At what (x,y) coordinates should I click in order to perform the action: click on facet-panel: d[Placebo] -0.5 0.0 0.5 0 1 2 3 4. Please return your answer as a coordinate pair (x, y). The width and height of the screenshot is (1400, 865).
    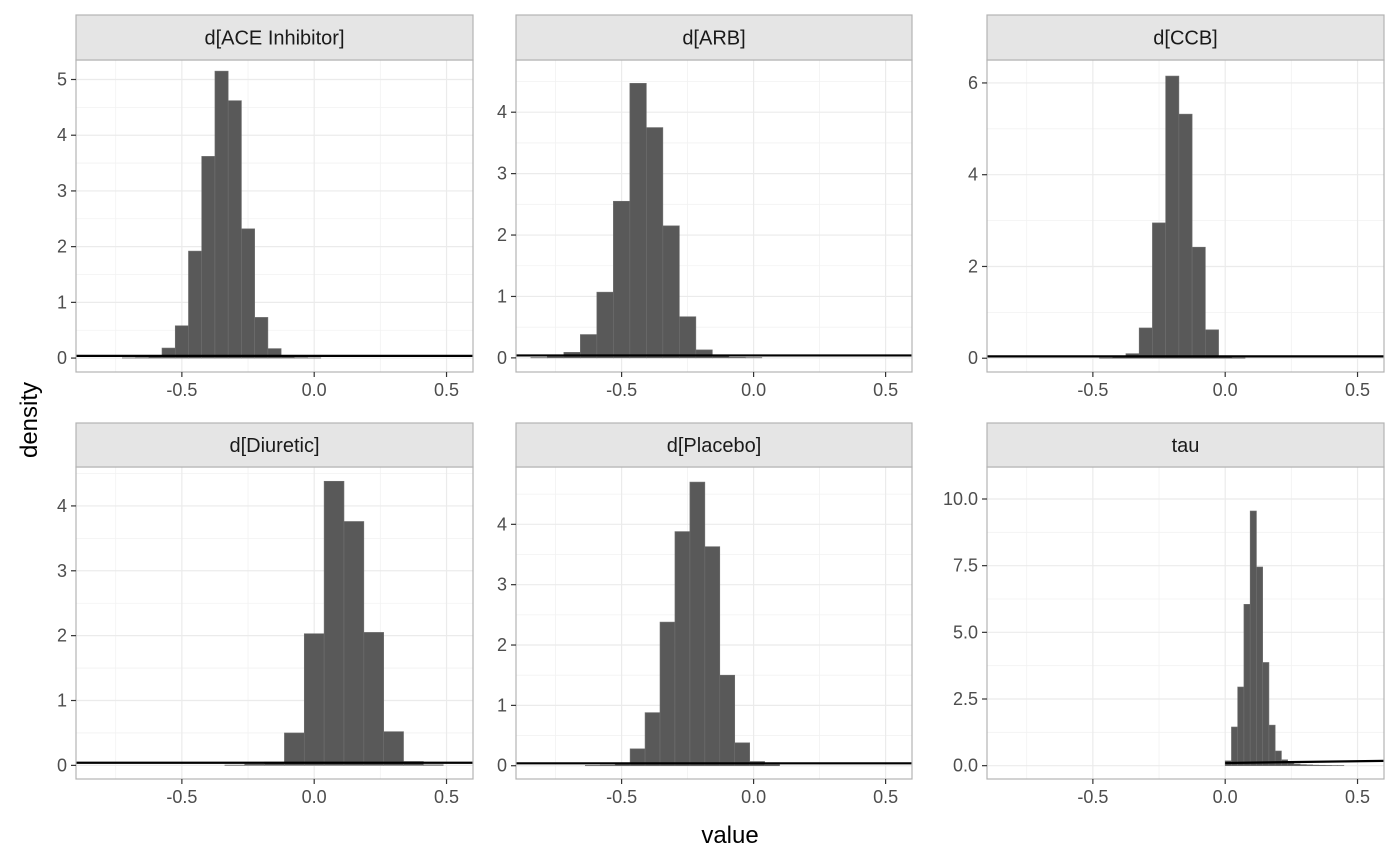
    Looking at the image, I should click on (705, 614).